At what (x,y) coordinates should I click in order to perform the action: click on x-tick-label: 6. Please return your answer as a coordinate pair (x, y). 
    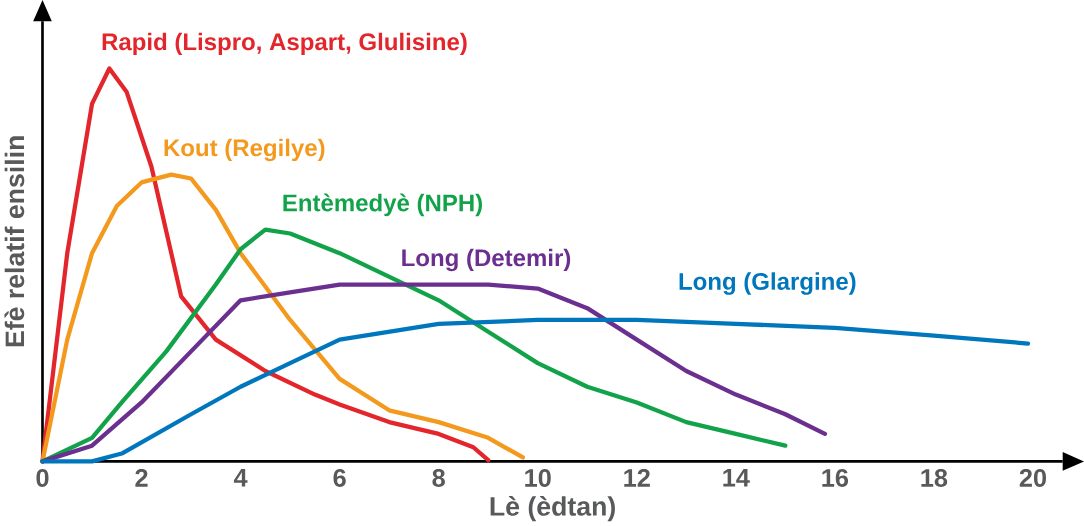
    Looking at the image, I should click on (339, 478).